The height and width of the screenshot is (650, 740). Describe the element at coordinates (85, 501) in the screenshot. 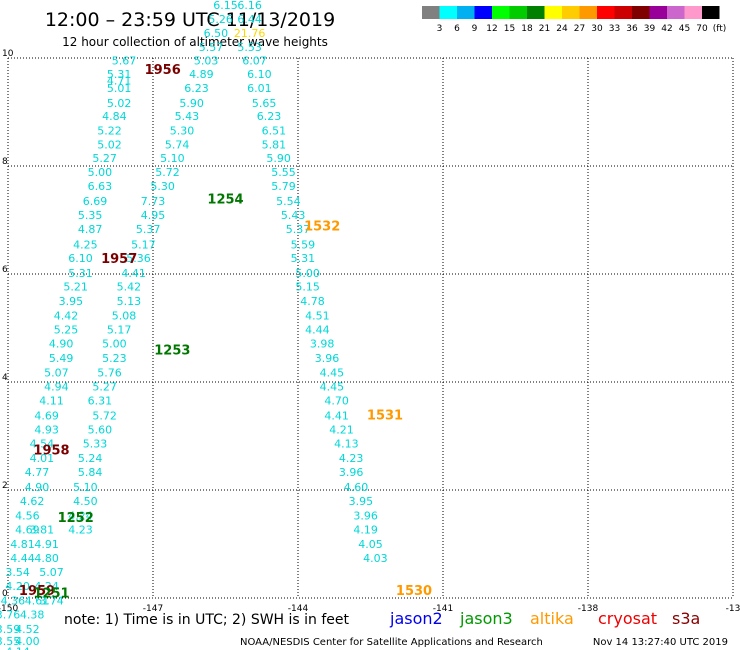

I see `wave-height-value: 4.50` at that location.